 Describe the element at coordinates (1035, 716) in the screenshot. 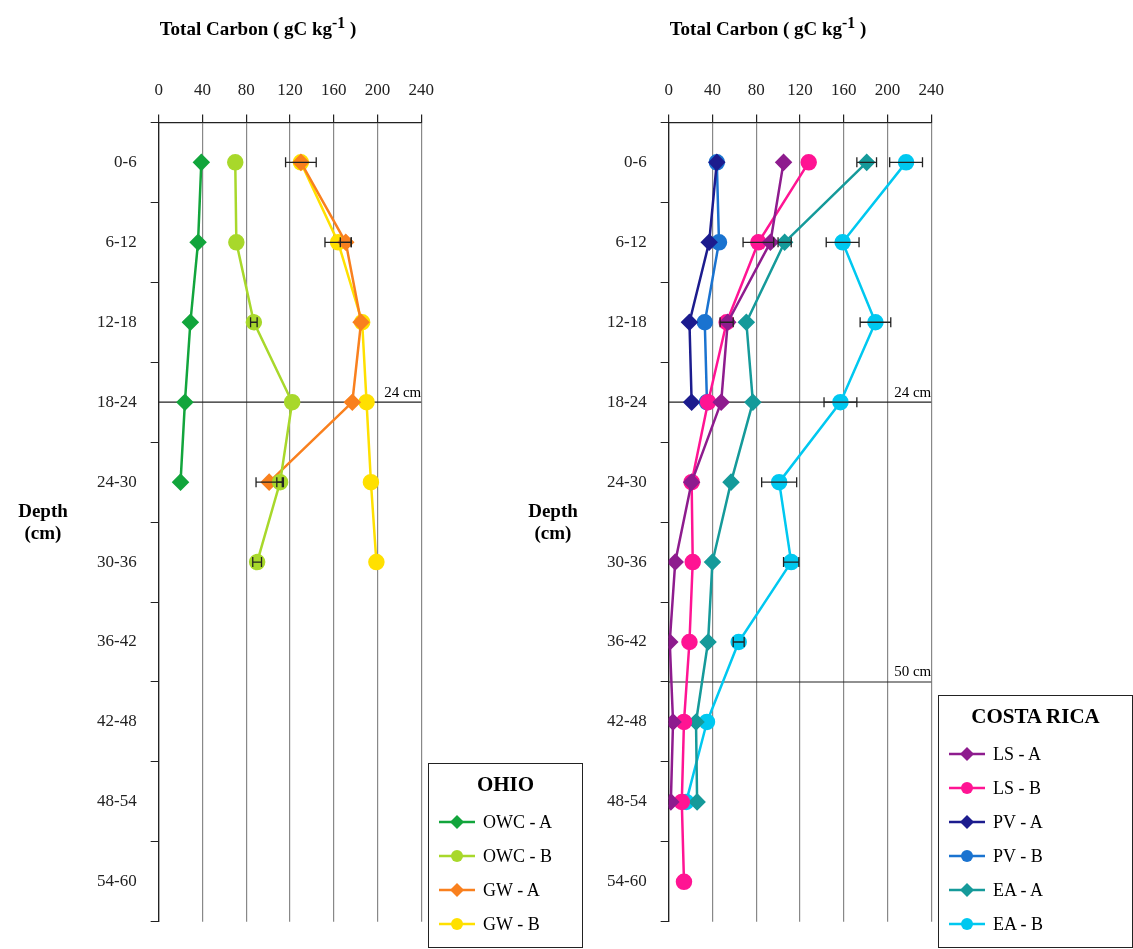

I see `legend-title: COSTA RICA` at that location.